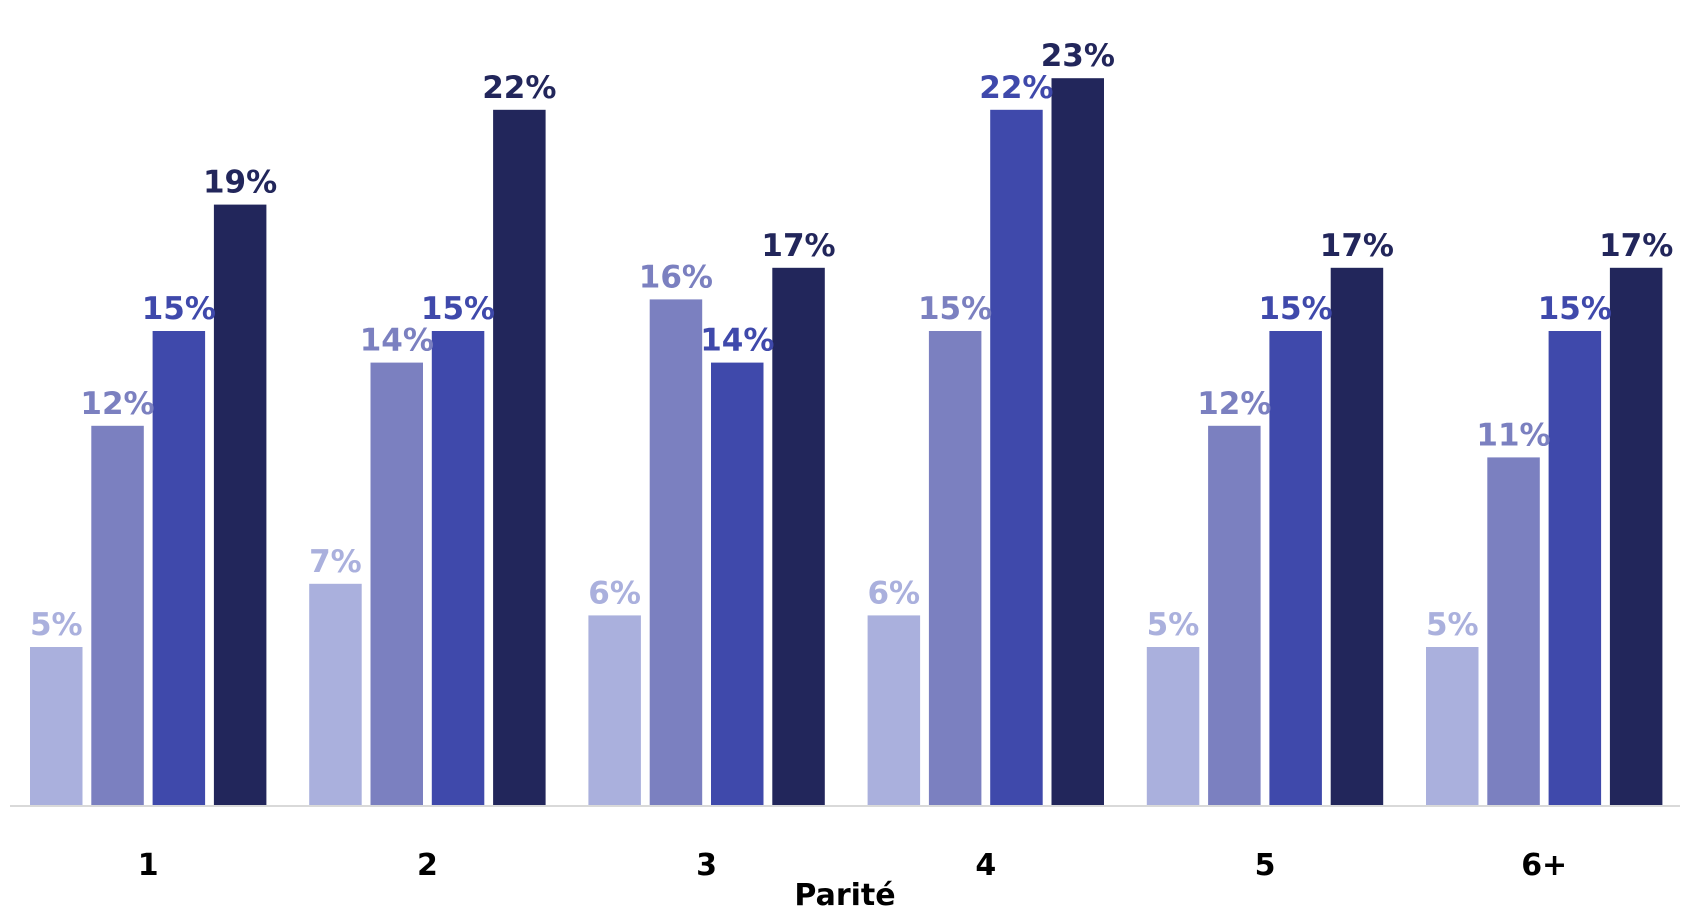  What do you see at coordinates (427, 865) in the screenshot?
I see `x-tick-label-2: 2` at bounding box center [427, 865].